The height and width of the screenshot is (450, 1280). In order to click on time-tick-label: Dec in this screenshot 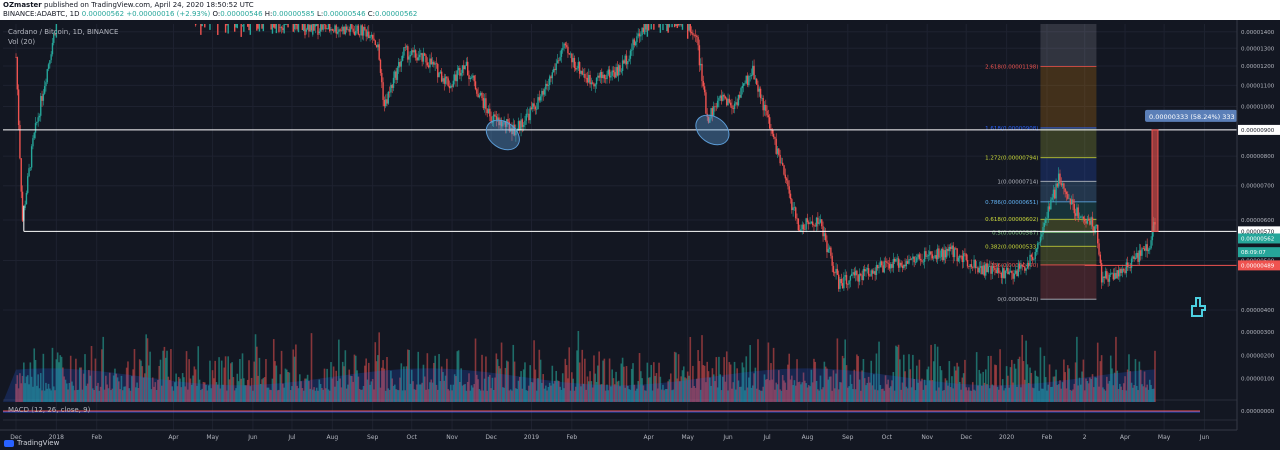, I will do `click(491, 437)`.